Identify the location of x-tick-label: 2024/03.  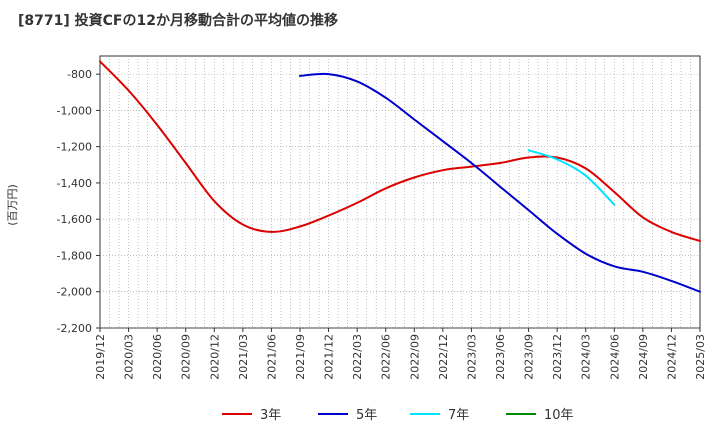
(586, 357).